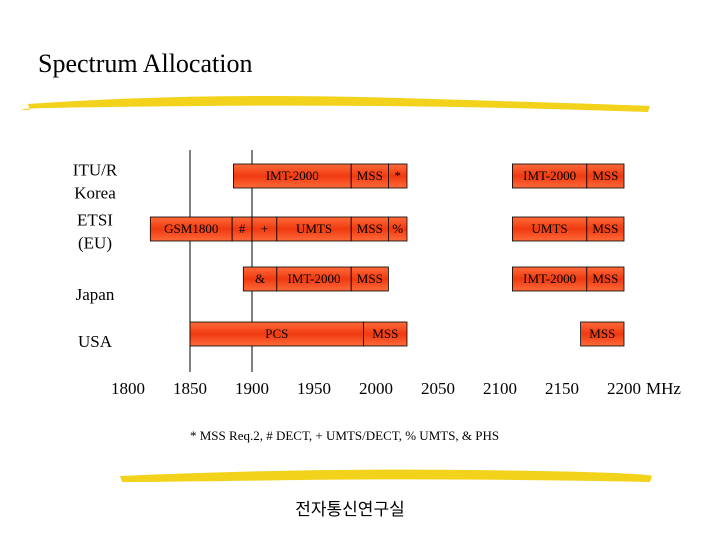  I want to click on x-tick-label: 1850, so click(190, 388).